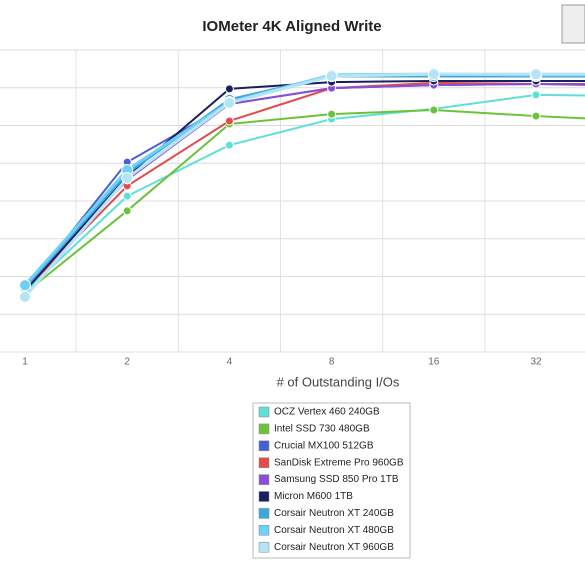  What do you see at coordinates (334, 530) in the screenshot?
I see `legend-label: Corsair Neutron XT 480GB` at bounding box center [334, 530].